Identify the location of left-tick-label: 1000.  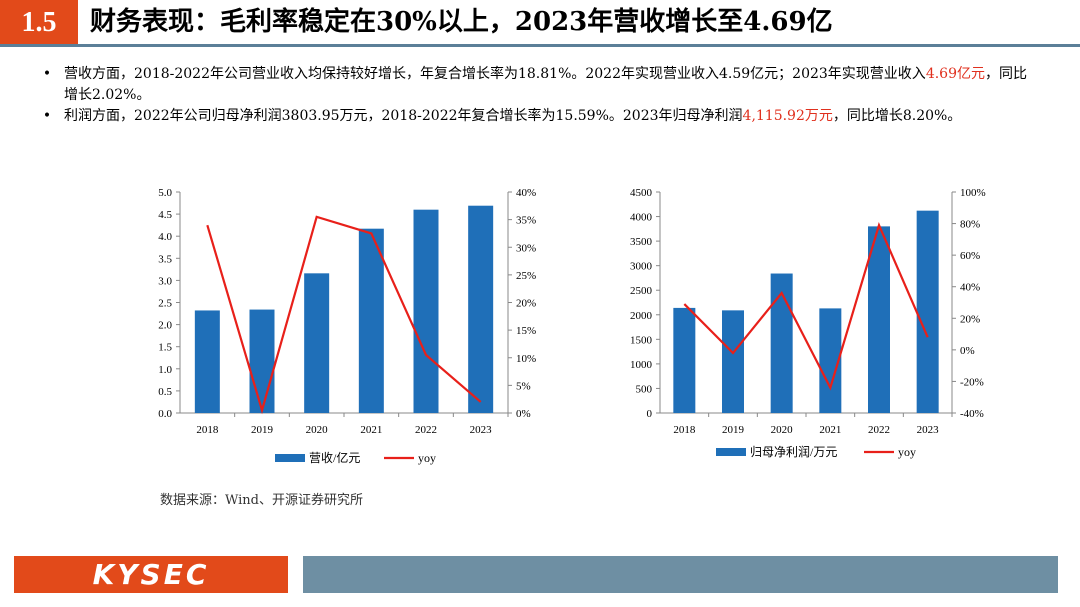
(641, 365).